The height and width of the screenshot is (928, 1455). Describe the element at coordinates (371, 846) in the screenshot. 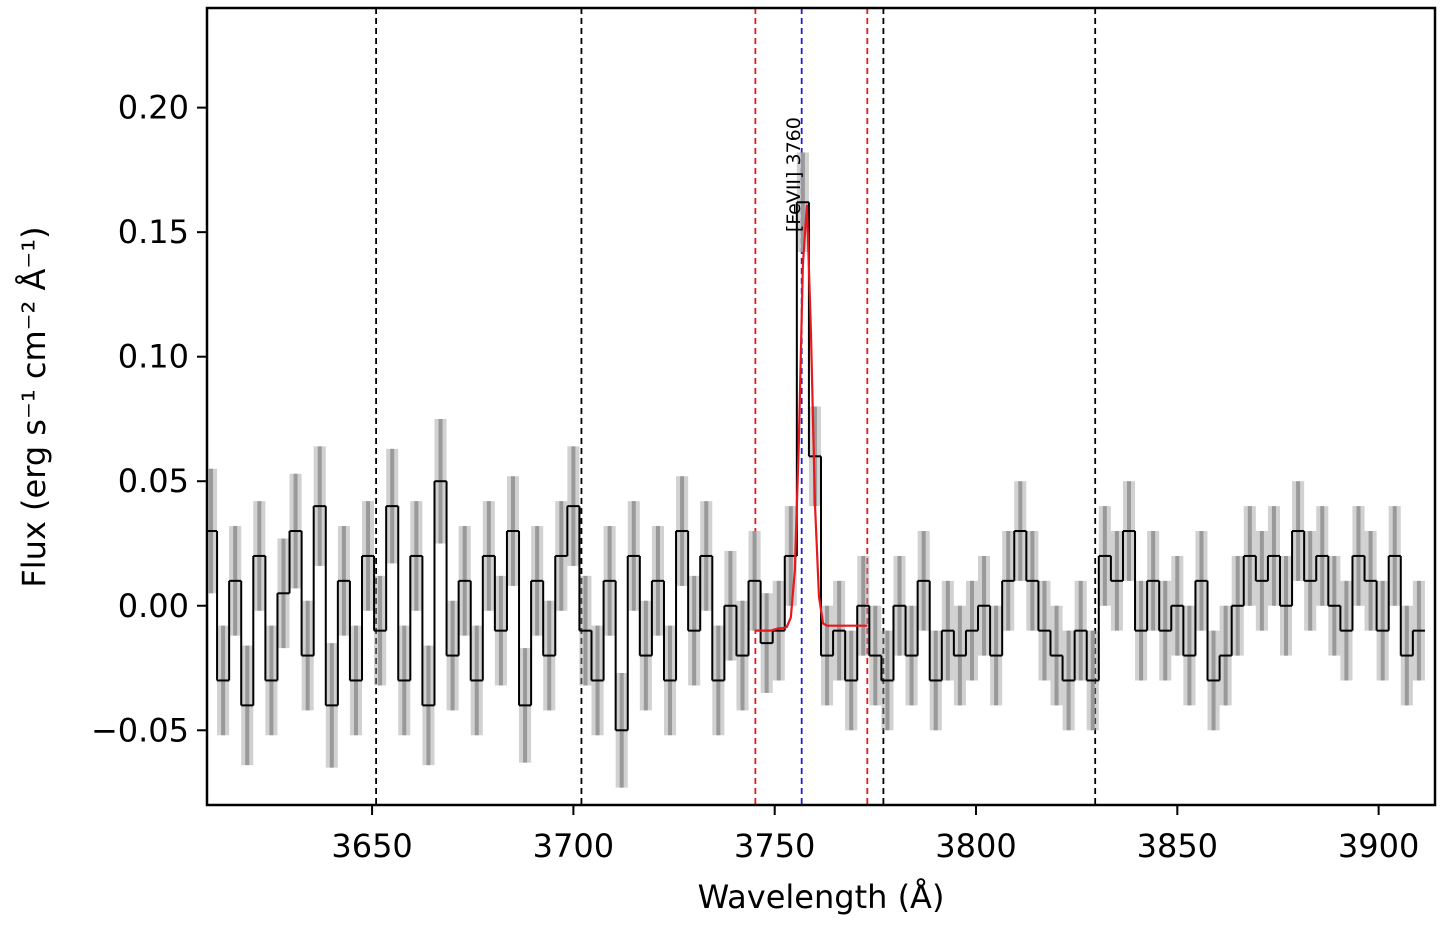

I see `x-tick-label: 3650` at that location.